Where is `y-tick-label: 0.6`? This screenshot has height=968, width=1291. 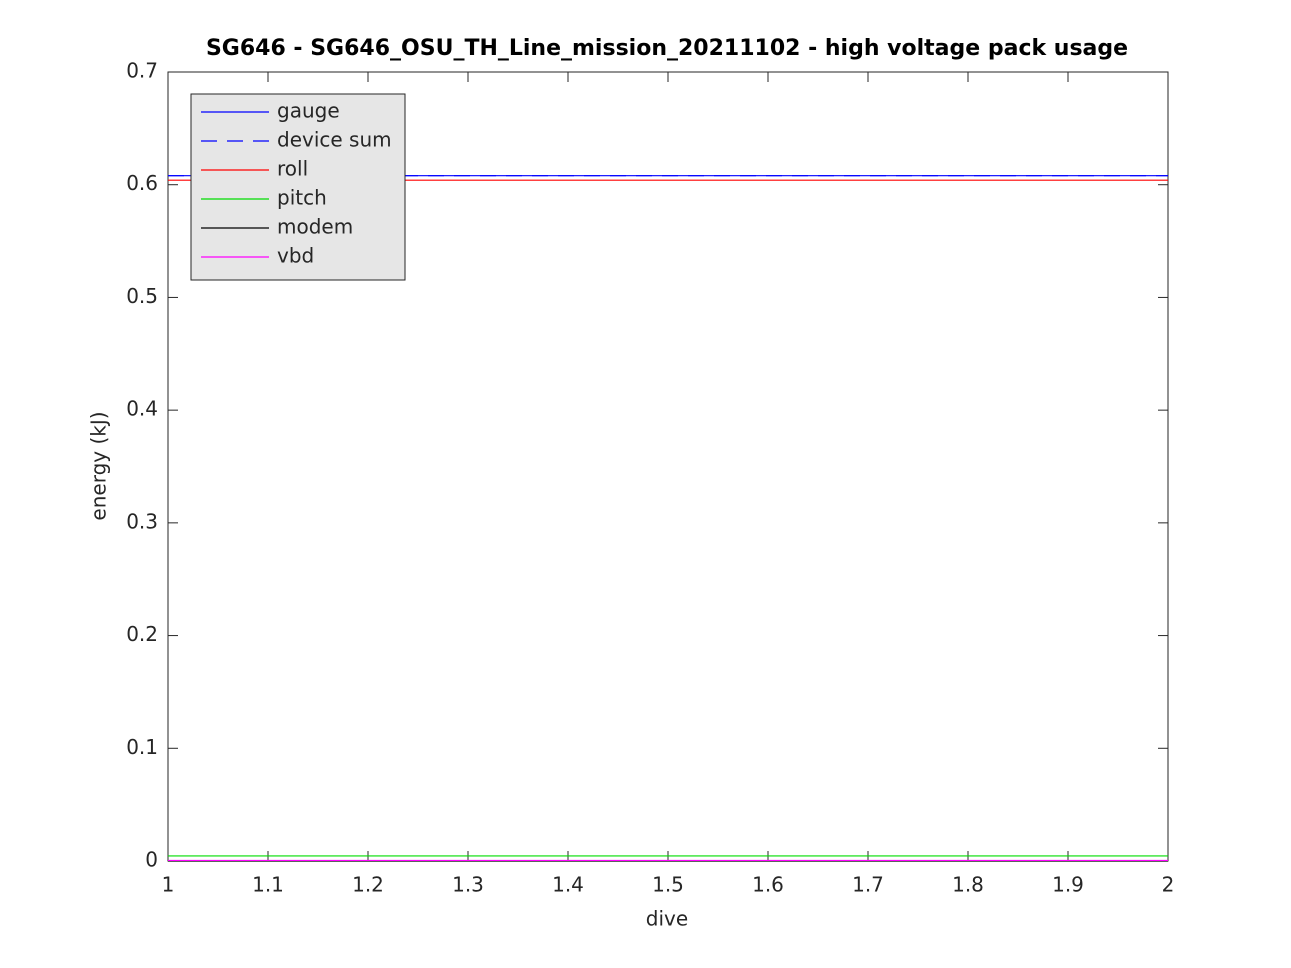 y-tick-label: 0.6 is located at coordinates (142, 183).